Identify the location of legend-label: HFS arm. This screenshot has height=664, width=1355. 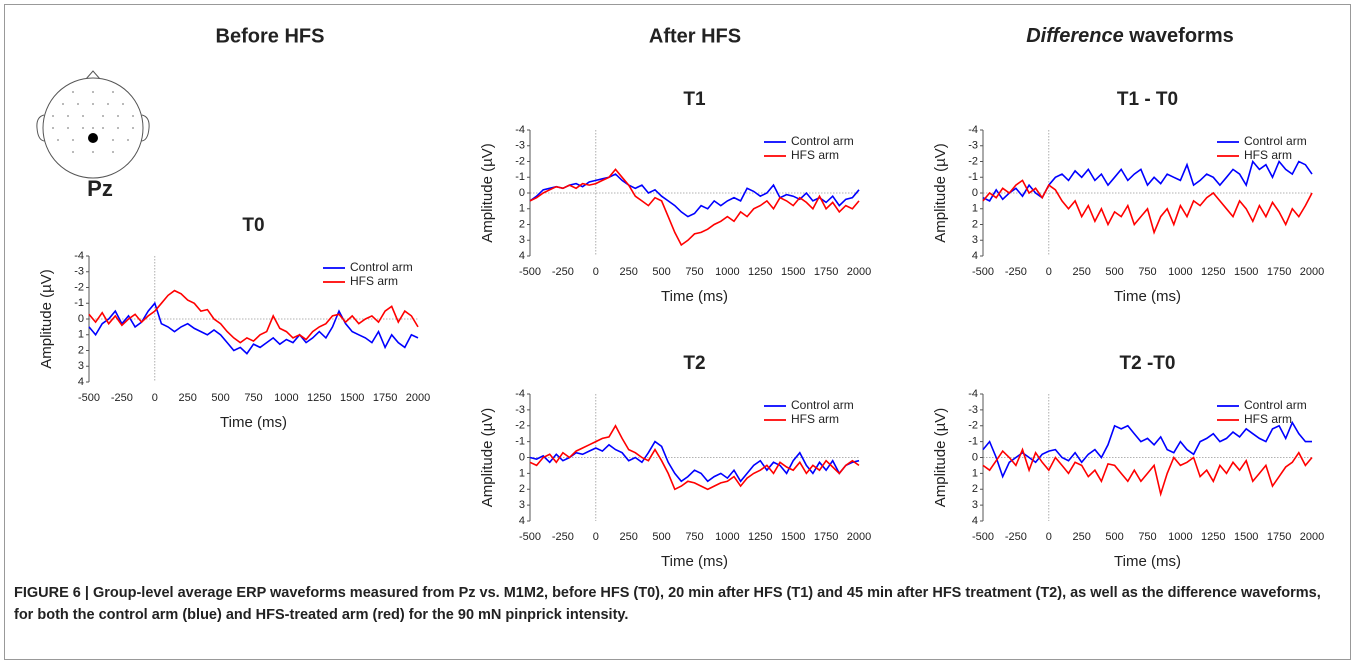
(1268, 155).